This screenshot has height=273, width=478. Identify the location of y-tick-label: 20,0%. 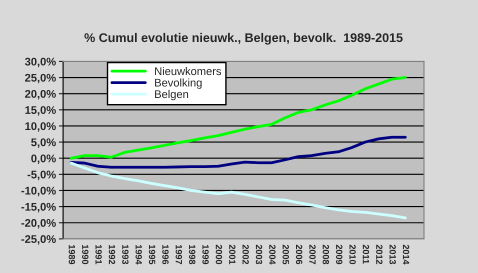
(40, 95).